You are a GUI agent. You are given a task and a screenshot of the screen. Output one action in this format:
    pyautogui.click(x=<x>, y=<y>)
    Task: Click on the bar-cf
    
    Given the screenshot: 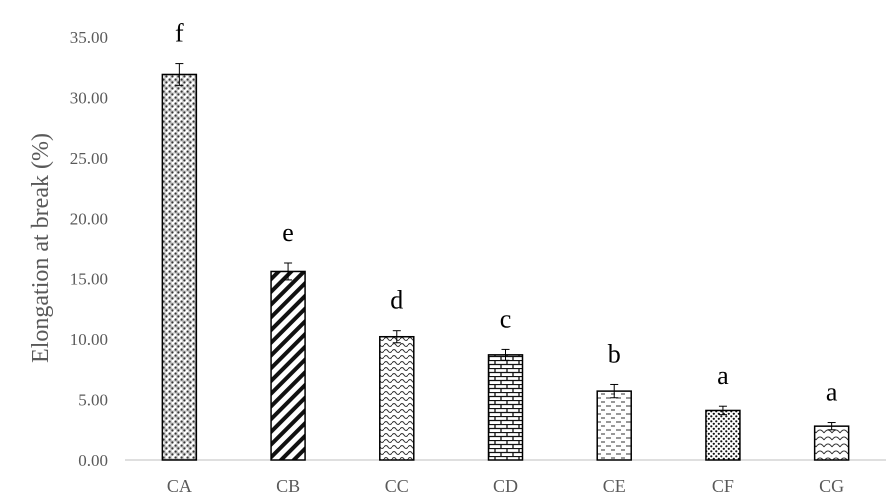 What is the action you would take?
    pyautogui.click(x=723, y=435)
    